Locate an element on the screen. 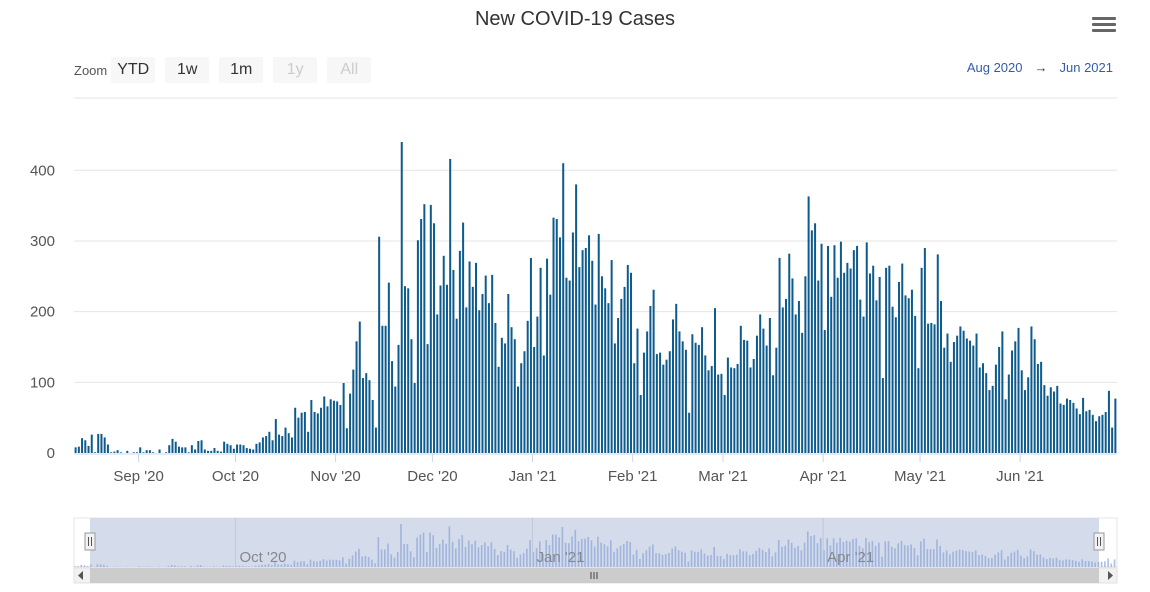 The image size is (1150, 592). x-tick-label: May '21 is located at coordinates (920, 476).